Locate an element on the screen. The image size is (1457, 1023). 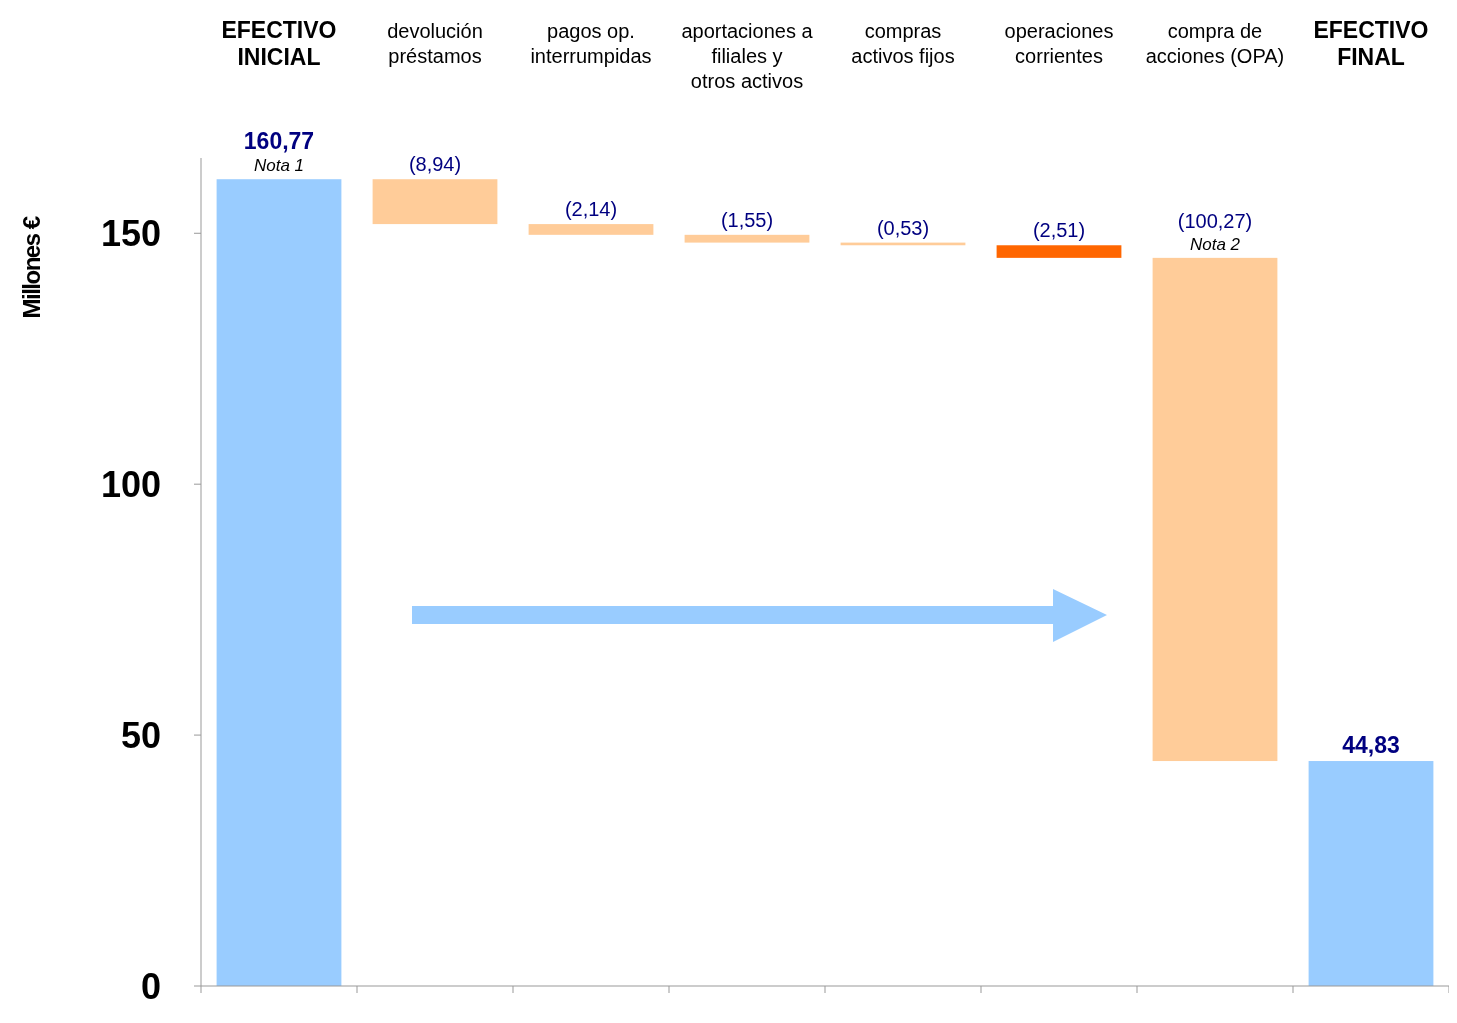
annotation: Nota 1 is located at coordinates (279, 166).